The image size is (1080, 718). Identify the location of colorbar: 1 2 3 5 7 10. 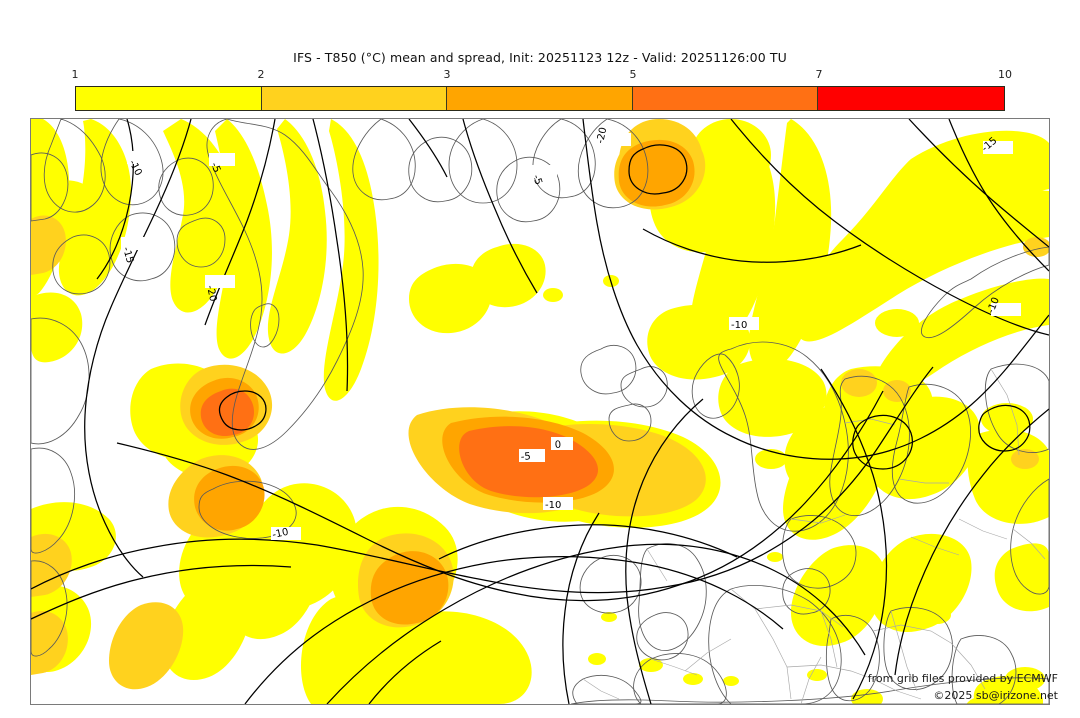
(542, 89).